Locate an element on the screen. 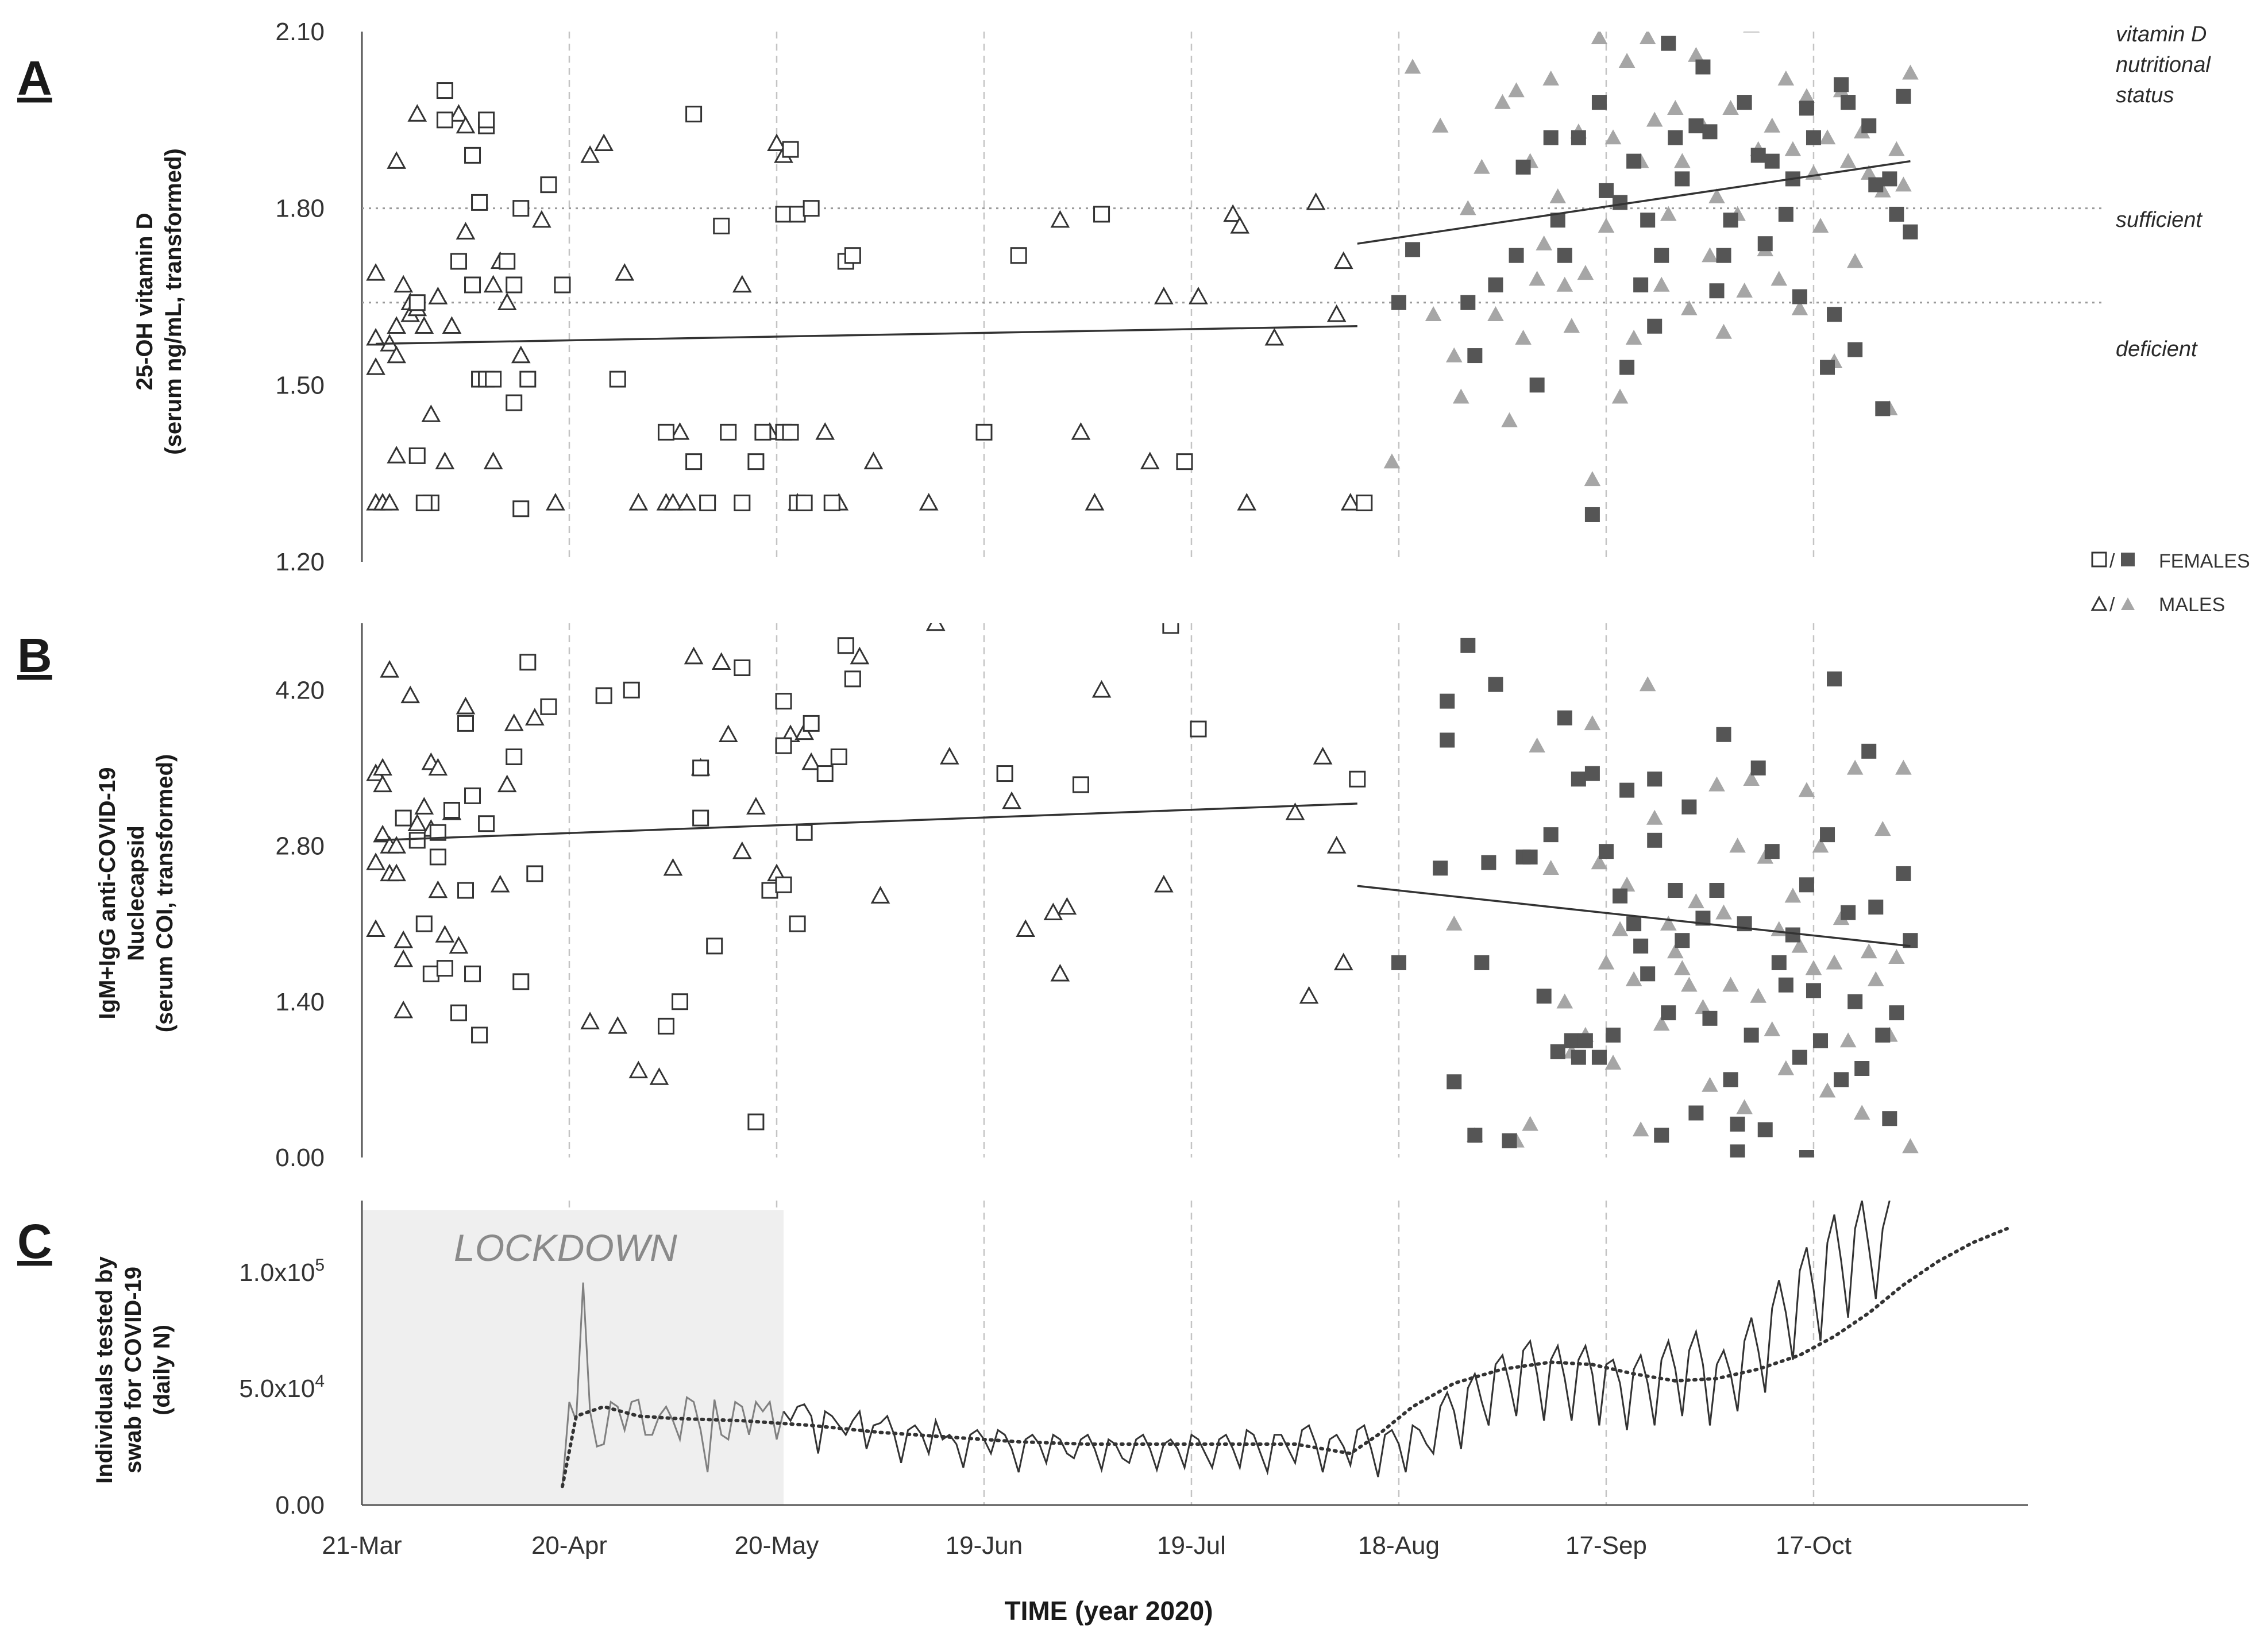 This screenshot has width=2268, height=1636. y-tick-a-1: 1.50 is located at coordinates (300, 385).